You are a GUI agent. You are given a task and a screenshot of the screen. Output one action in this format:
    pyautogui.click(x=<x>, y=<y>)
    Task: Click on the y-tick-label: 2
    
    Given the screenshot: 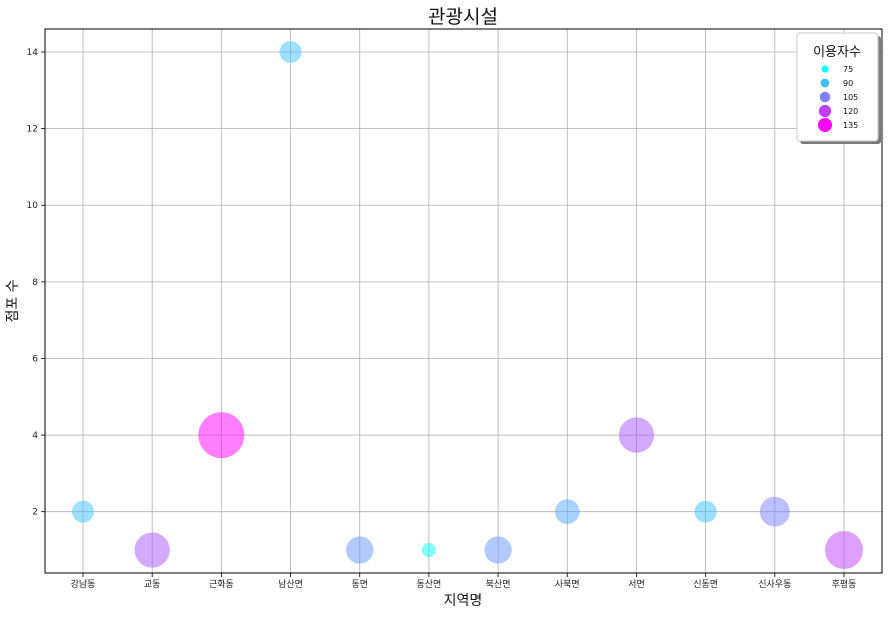 What is the action you would take?
    pyautogui.click(x=35, y=513)
    